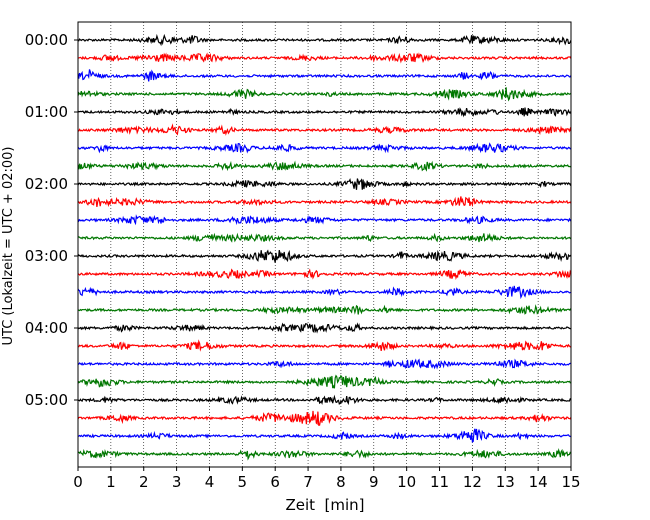 The image size is (650, 520). Describe the element at coordinates (374, 482) in the screenshot. I see `x-tick-label: 9` at that location.